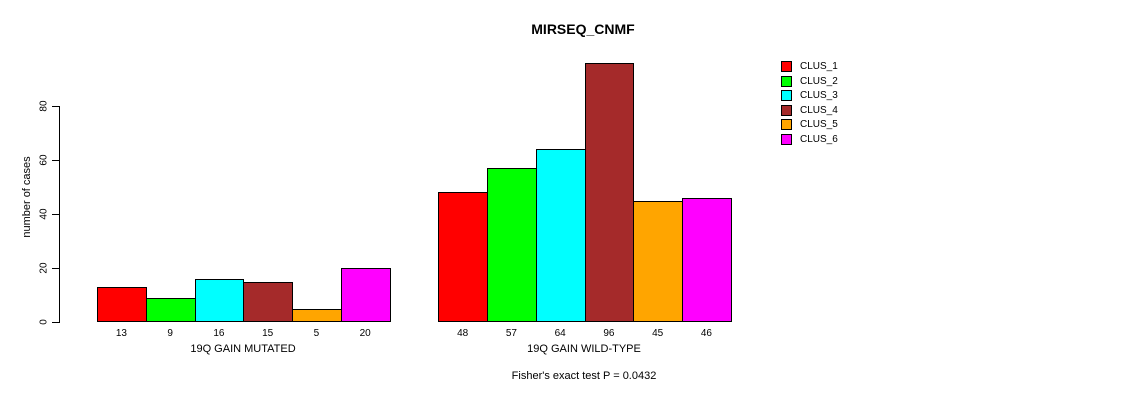  What do you see at coordinates (463, 333) in the screenshot?
I see `bar-value-label: 48` at bounding box center [463, 333].